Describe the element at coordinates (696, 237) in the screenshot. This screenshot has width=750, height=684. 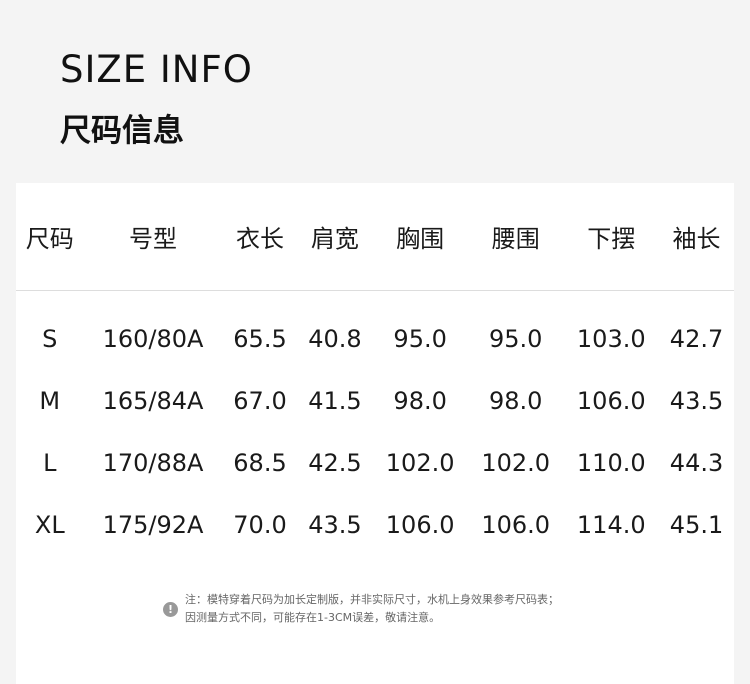
I see `column-header: 袖长` at that location.